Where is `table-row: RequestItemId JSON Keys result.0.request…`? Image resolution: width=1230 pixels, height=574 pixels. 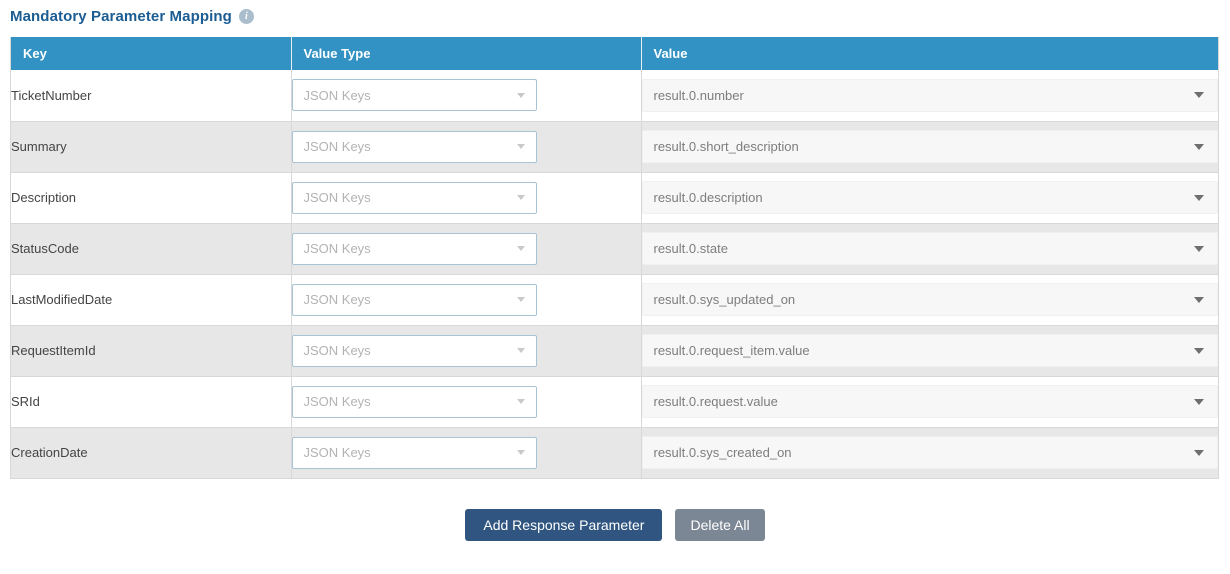 table-row: RequestItemId JSON Keys result.0.request… is located at coordinates (614, 351).